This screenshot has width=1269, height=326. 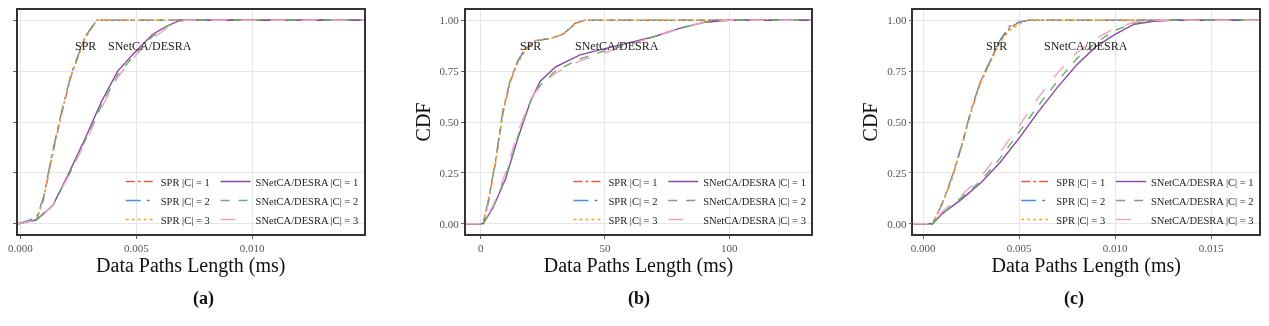 What do you see at coordinates (1074, 298) in the screenshot?
I see `text: (c)` at bounding box center [1074, 298].